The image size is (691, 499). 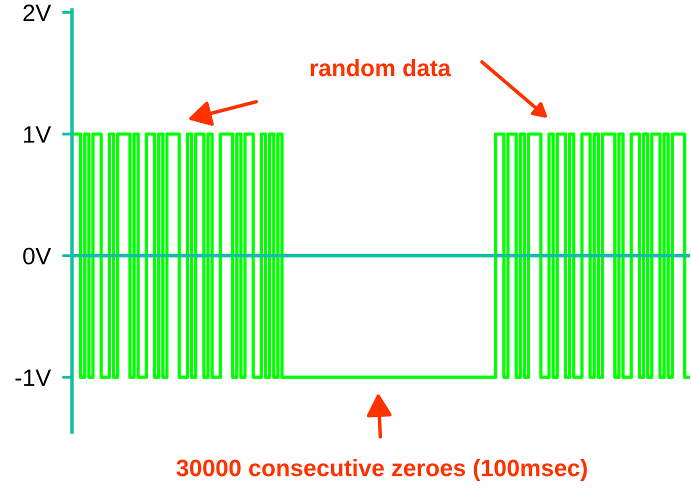 I want to click on y-tick-label: 1V, so click(x=38, y=134).